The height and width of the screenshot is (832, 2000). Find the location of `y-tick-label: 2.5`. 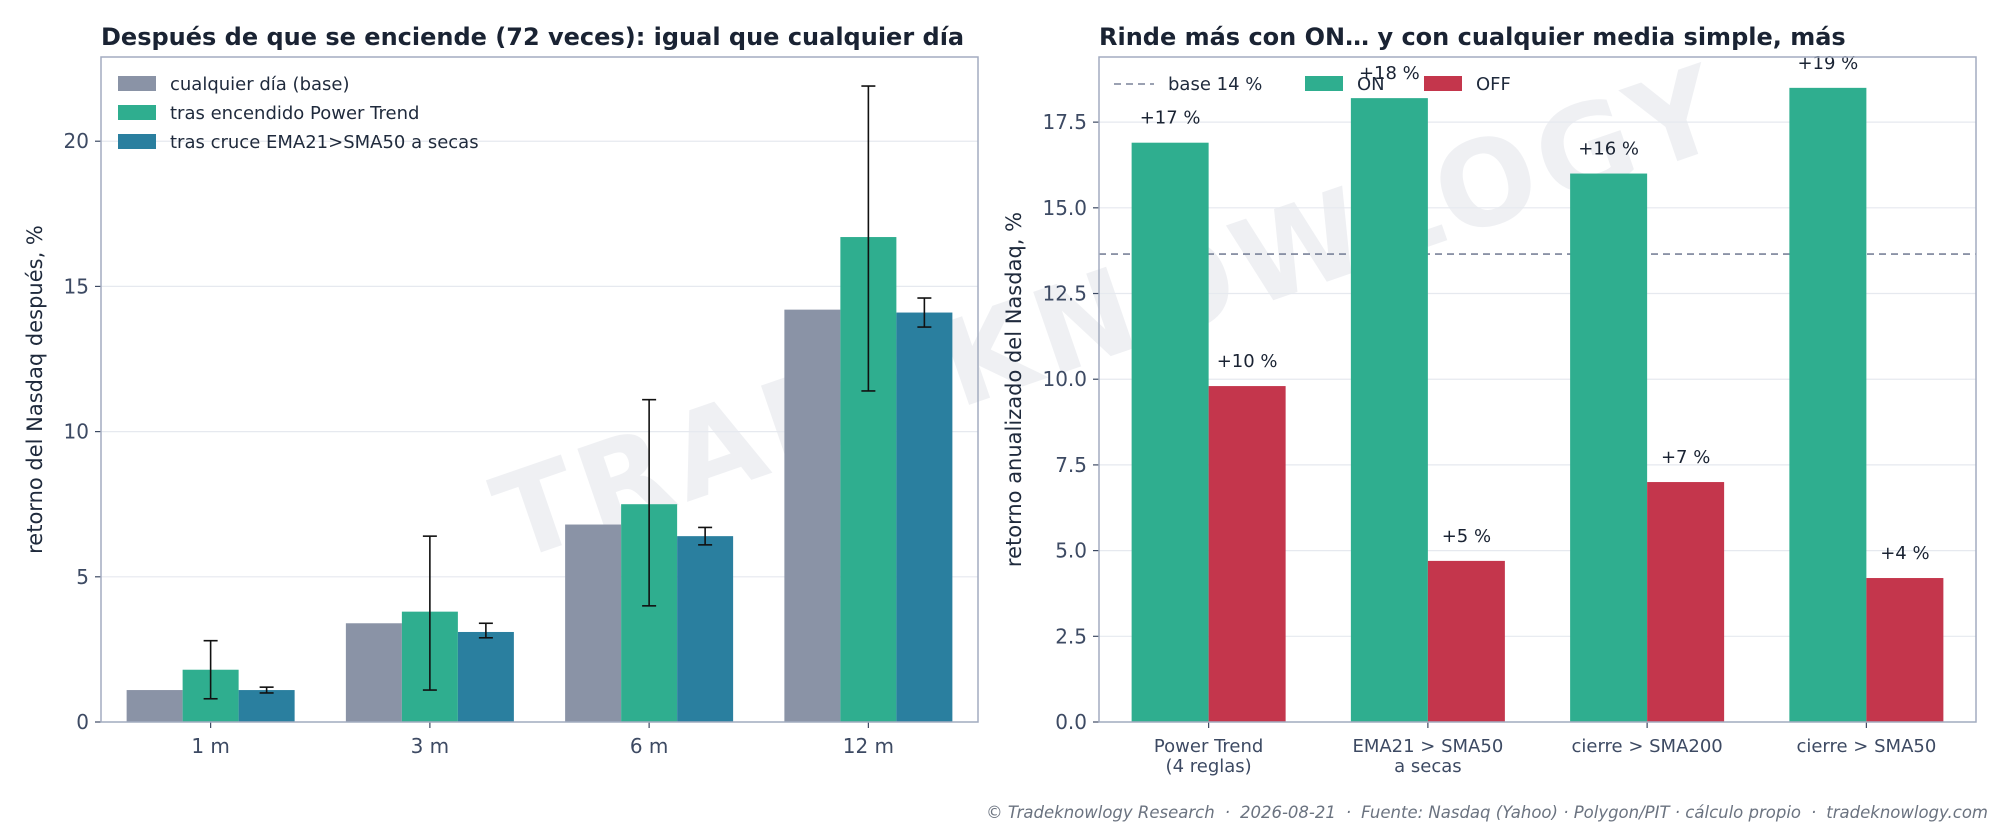

y-tick-label: 2.5 is located at coordinates (1071, 636).